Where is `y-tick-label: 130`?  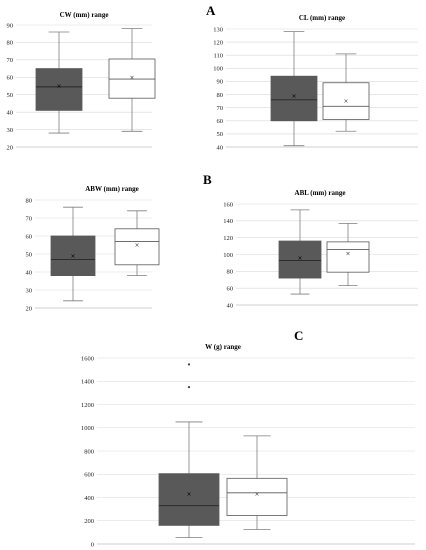
y-tick-label: 130 is located at coordinates (218, 29).